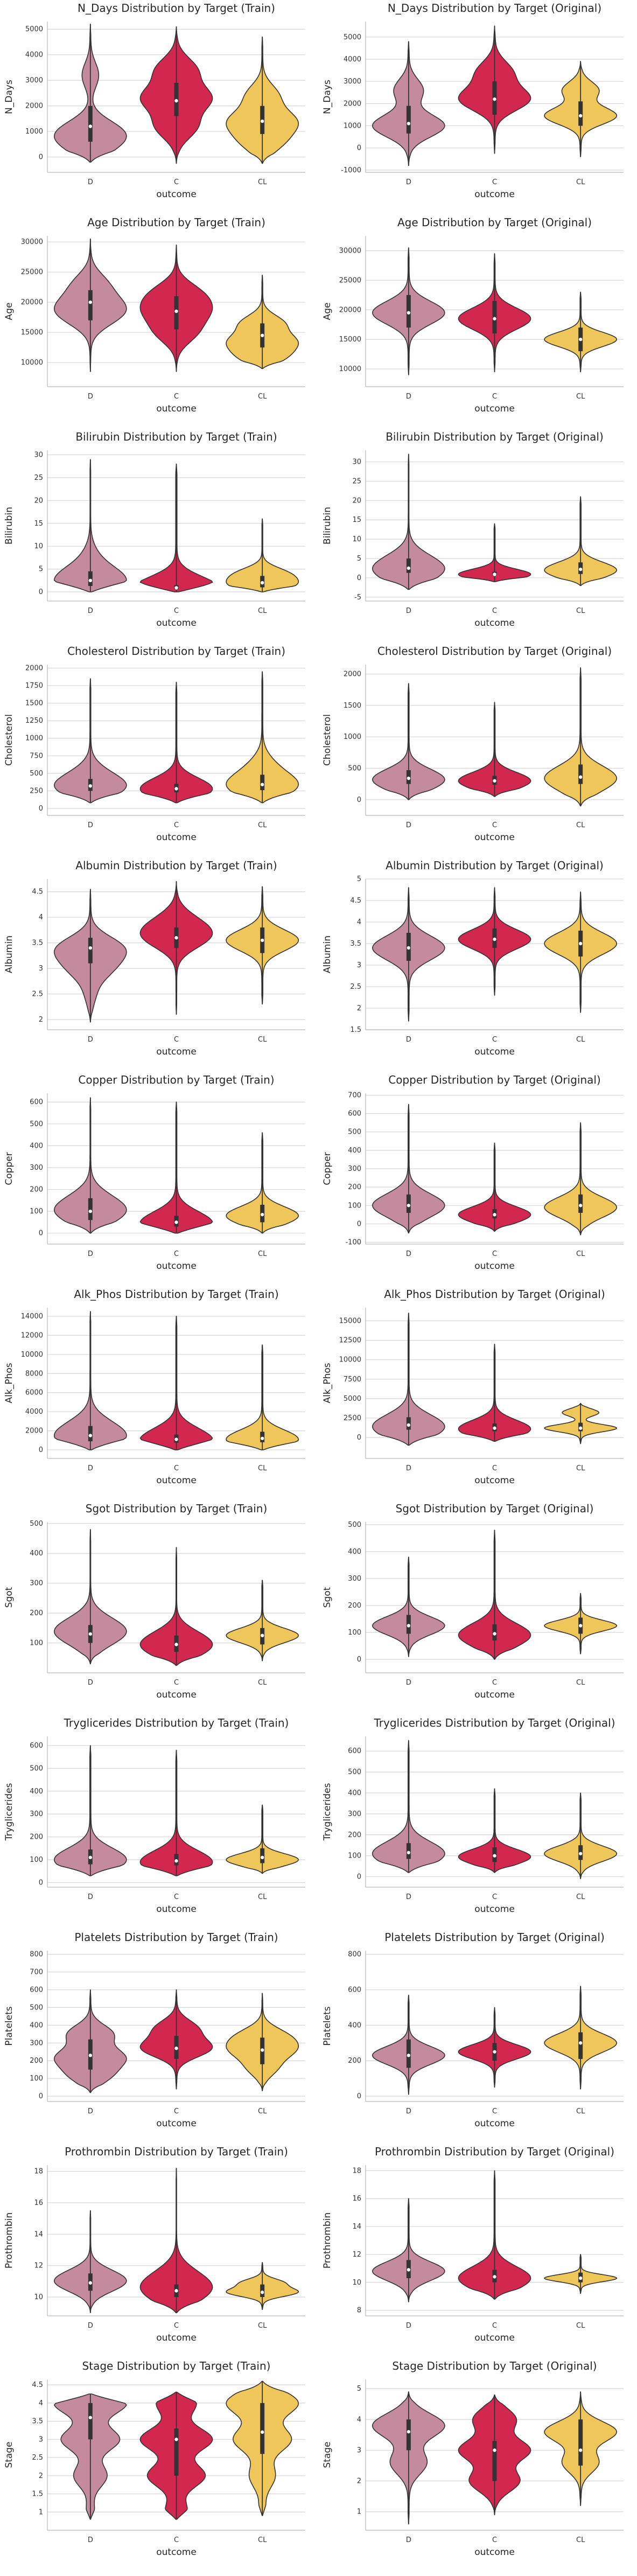 The height and width of the screenshot is (2576, 637). What do you see at coordinates (41, 1020) in the screenshot?
I see `y-tick-label: 2` at bounding box center [41, 1020].